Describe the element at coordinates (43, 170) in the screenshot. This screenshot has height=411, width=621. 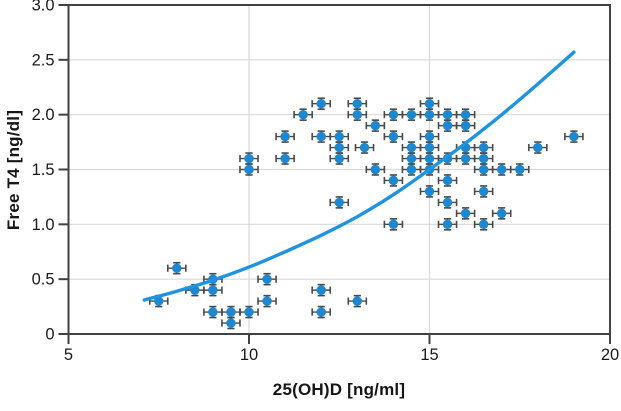
I see `y-tick-label: 1.5` at that location.